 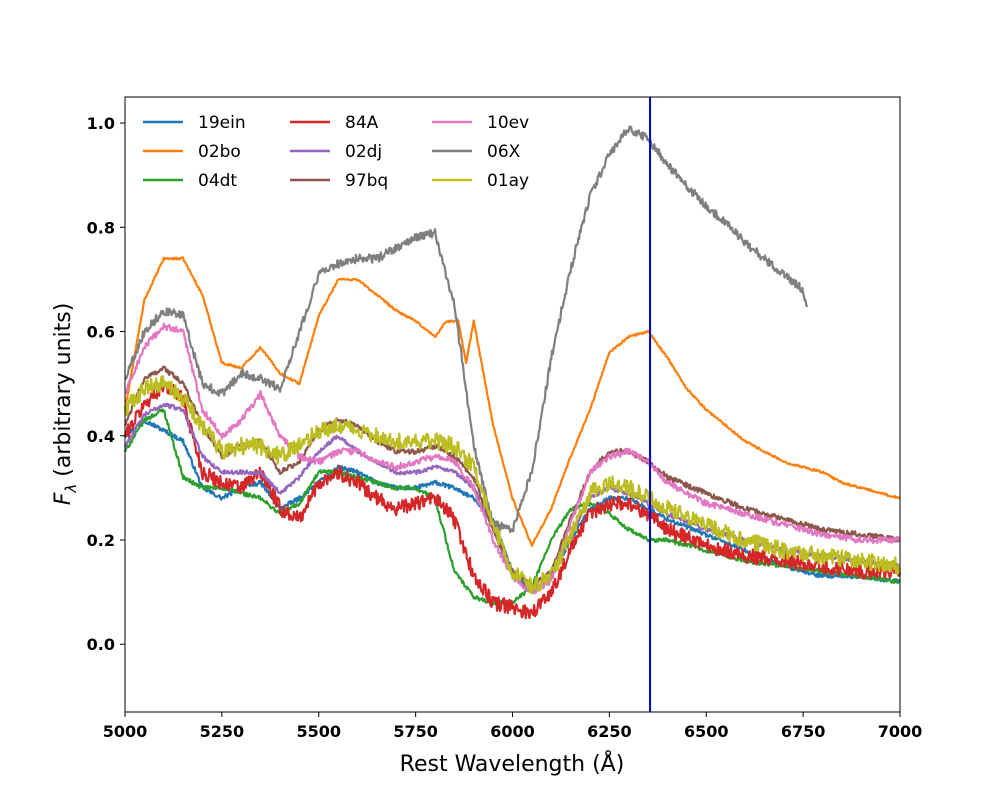 I want to click on y-axis-label-main: F, so click(x=63, y=498).